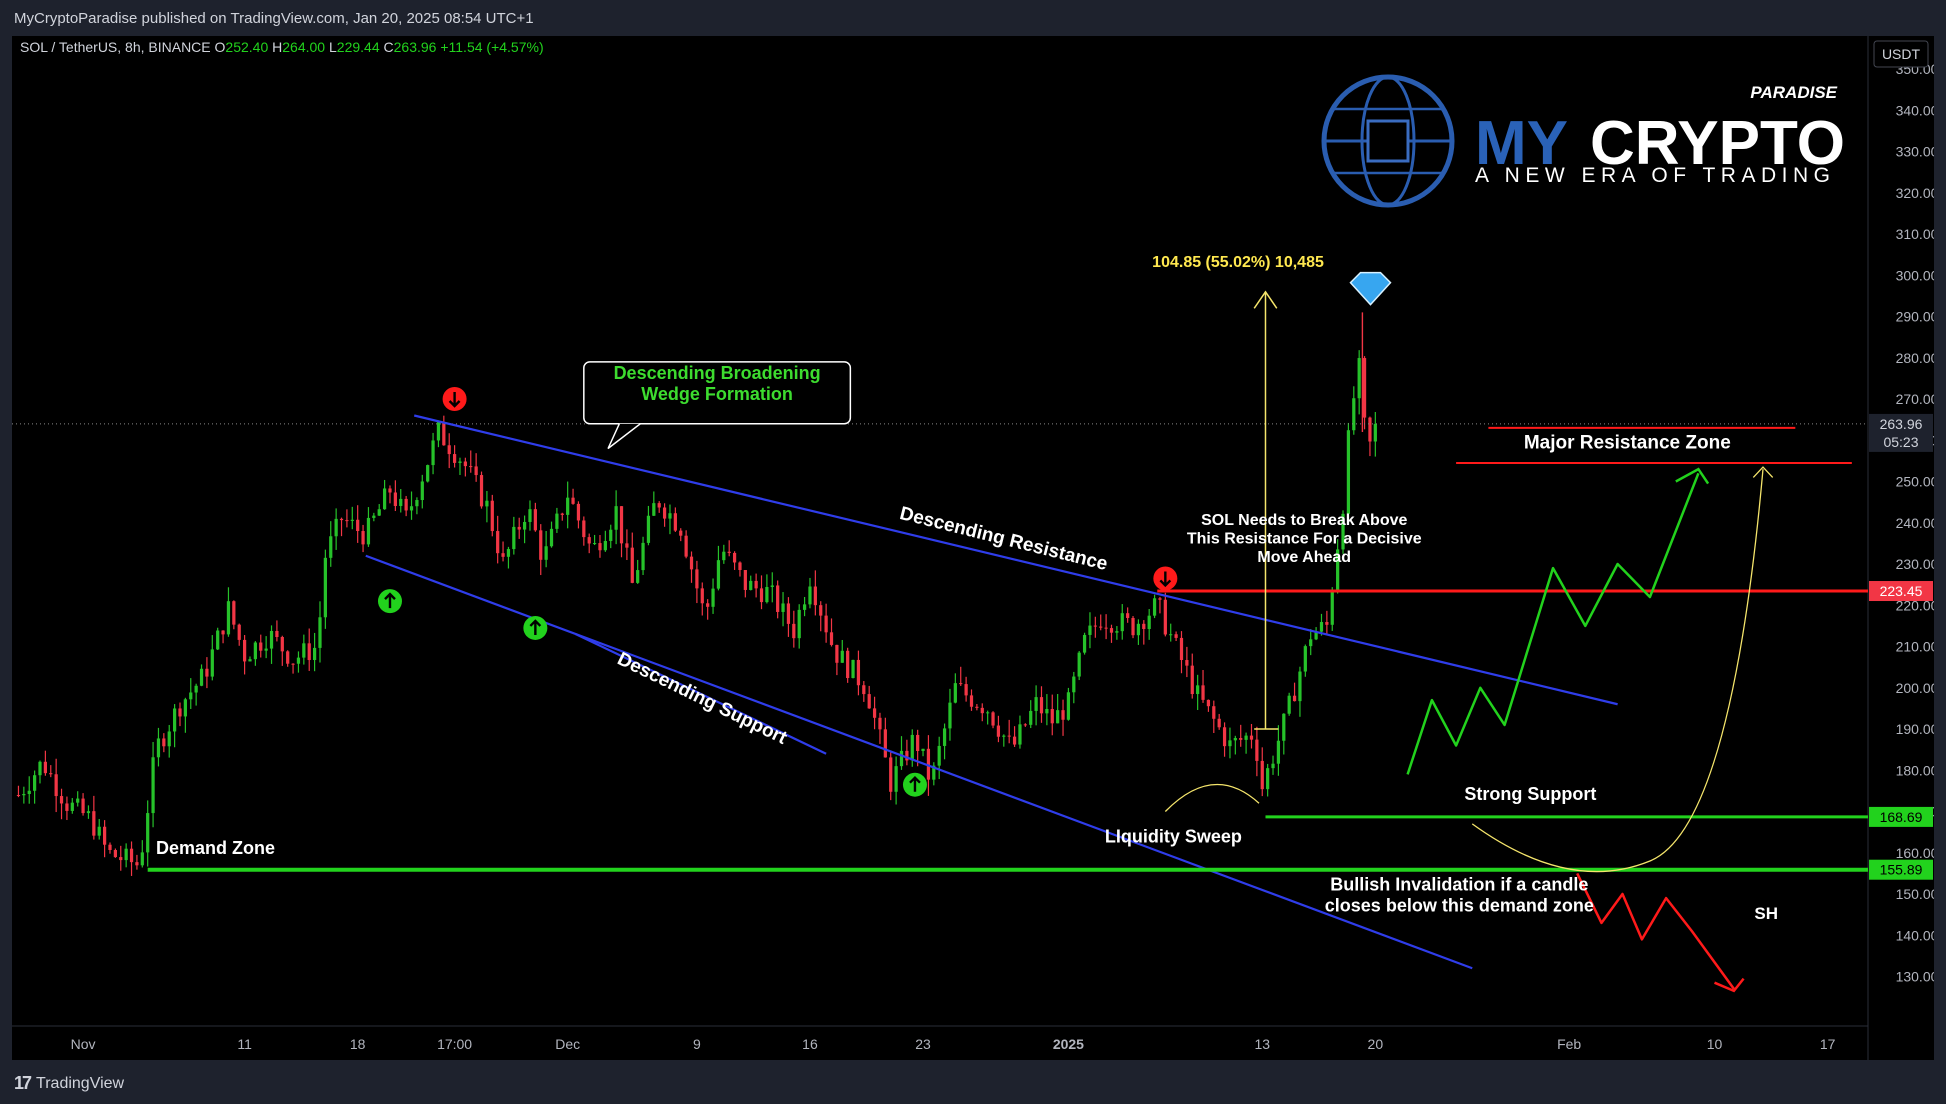 The width and height of the screenshot is (1946, 1104). What do you see at coordinates (1901, 591) in the screenshot?
I see `resistance-price-tag: 223.45` at bounding box center [1901, 591].